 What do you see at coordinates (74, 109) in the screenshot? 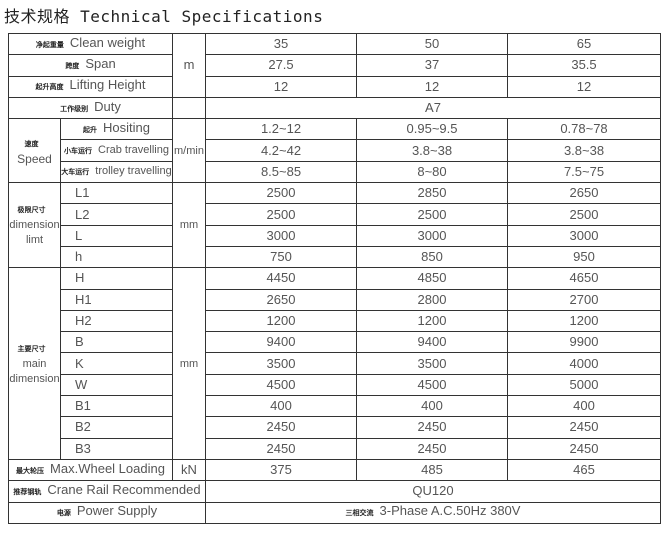
I see `label-cn: 工作级别` at bounding box center [74, 109].